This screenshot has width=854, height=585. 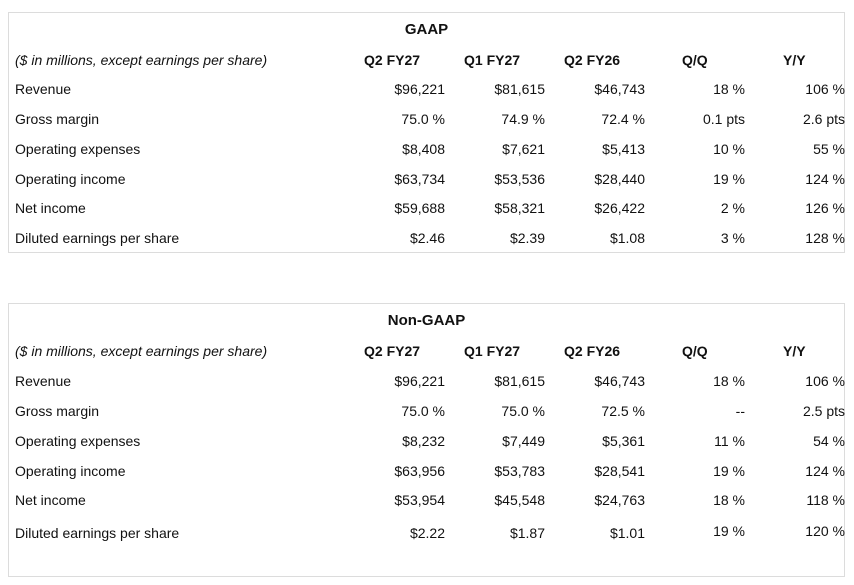 What do you see at coordinates (794, 60) in the screenshot?
I see `column-header-yy: Y/Y` at bounding box center [794, 60].